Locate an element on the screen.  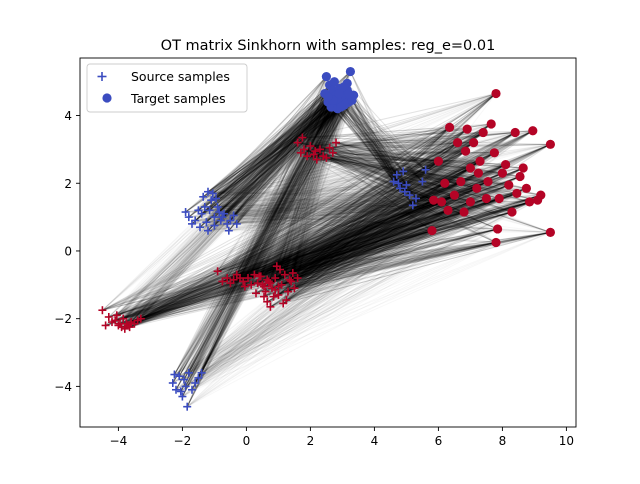
legend-box is located at coordinates (167, 88).